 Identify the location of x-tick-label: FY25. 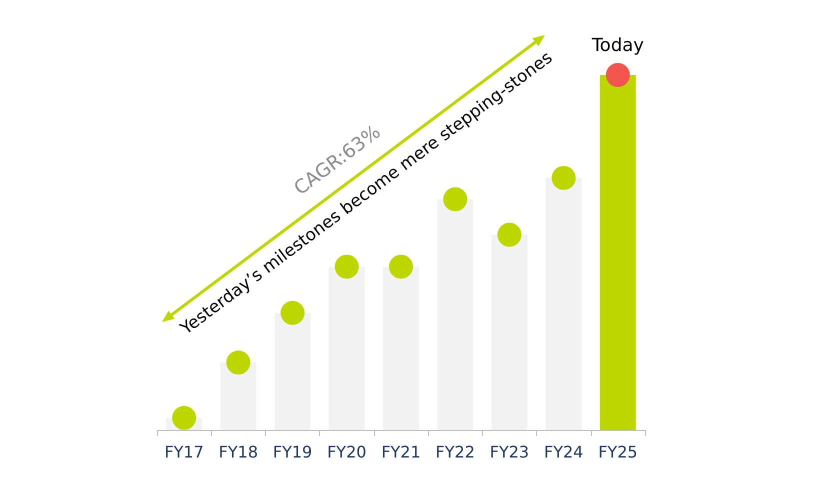
(618, 452).